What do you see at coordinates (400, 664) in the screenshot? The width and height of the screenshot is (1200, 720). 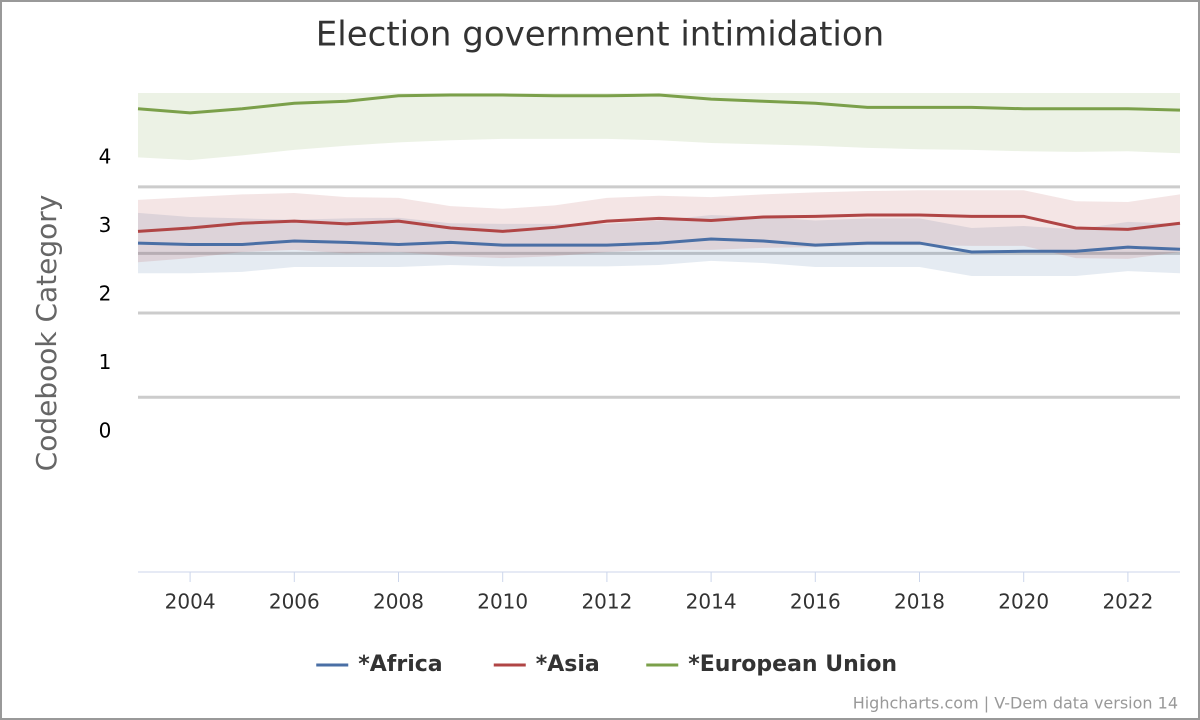 I see `legend-label: *Africa` at bounding box center [400, 664].